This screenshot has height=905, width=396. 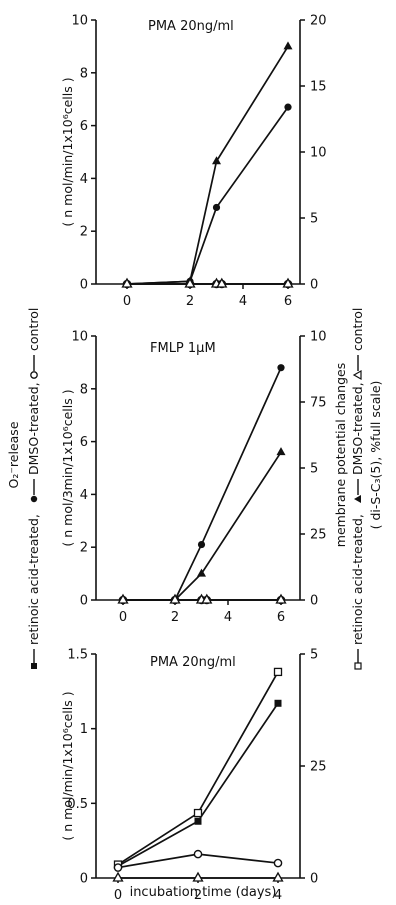 I want to click on left-title-o2-release: O₂⁻release, so click(x=13, y=454).